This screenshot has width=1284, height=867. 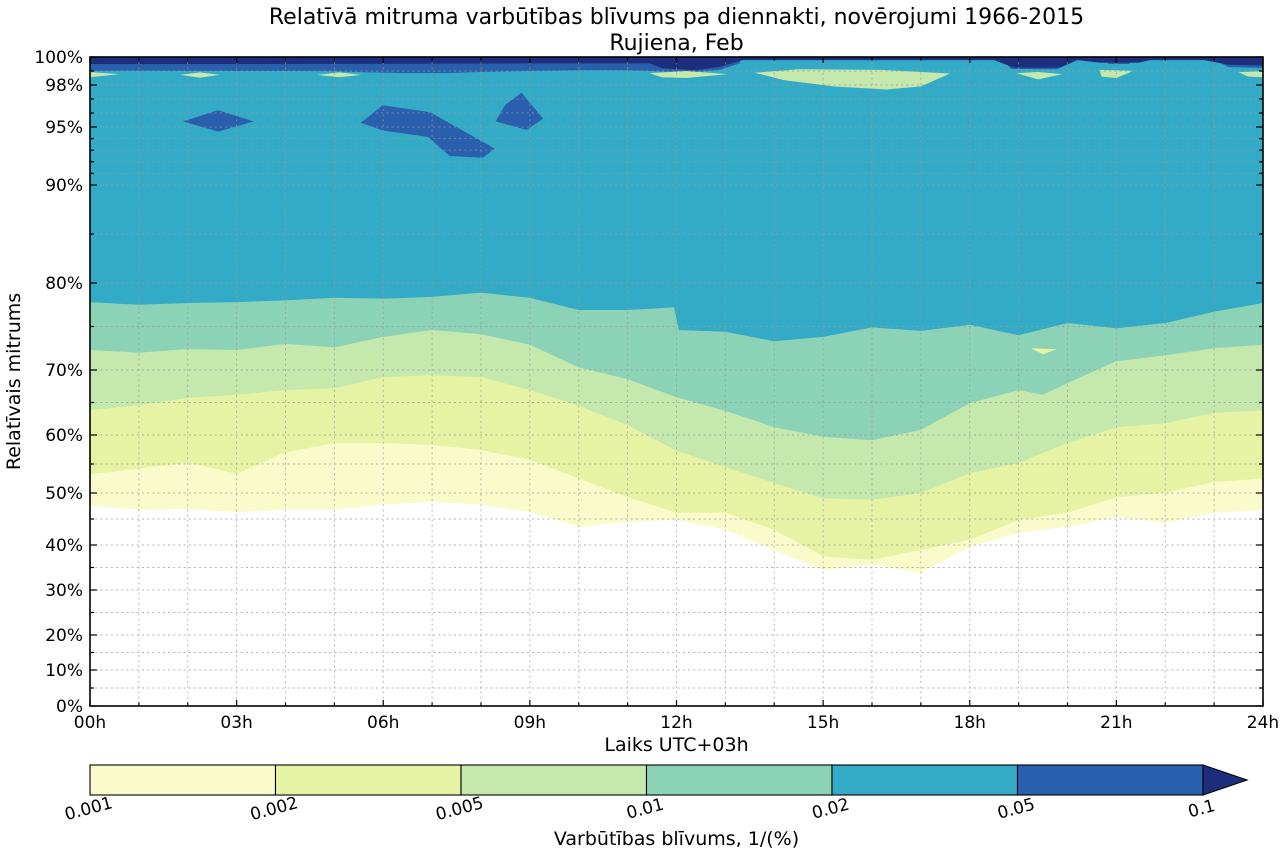 I want to click on x-tick-label: 06h, so click(x=383, y=723).